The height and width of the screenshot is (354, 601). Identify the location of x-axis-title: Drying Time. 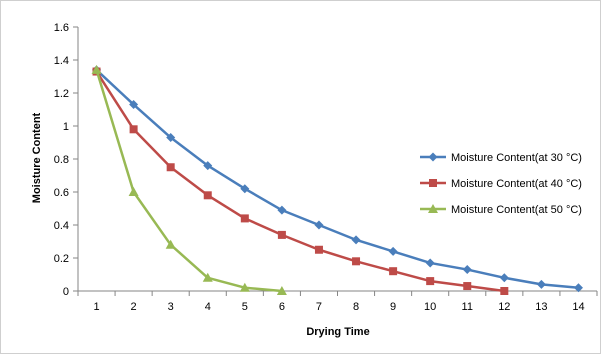
(337, 332).